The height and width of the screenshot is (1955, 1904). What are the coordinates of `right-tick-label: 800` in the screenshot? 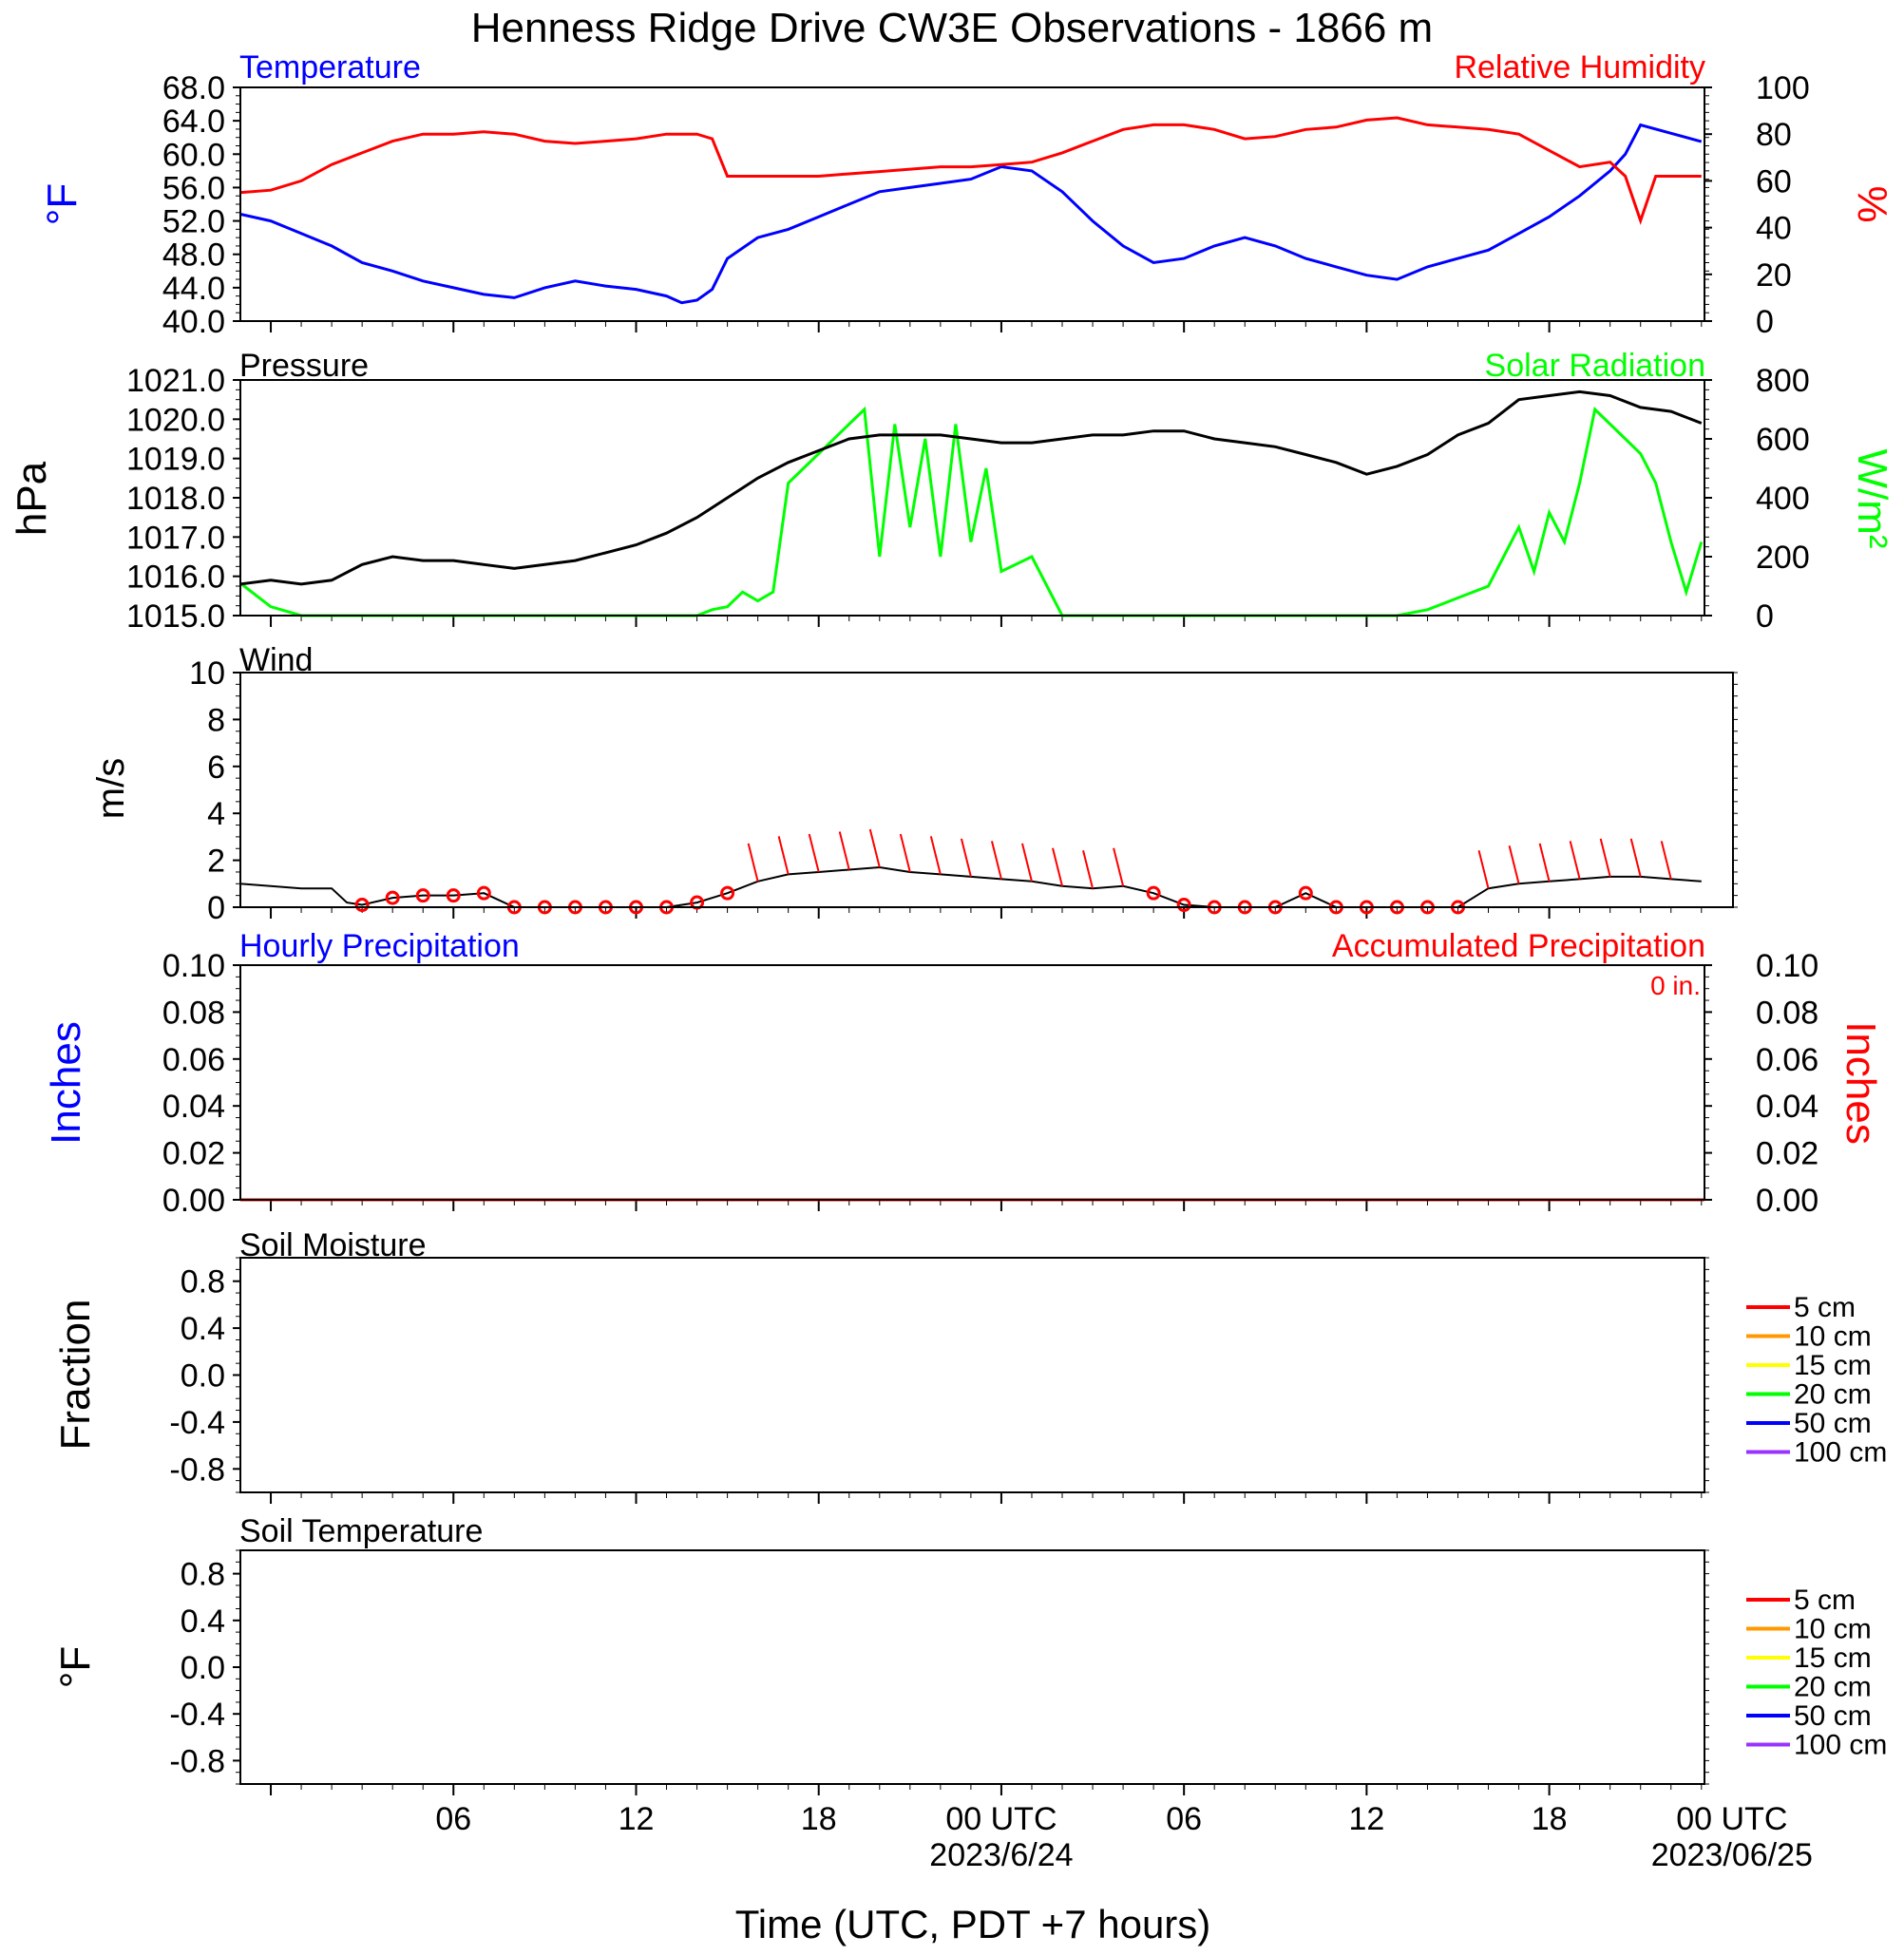 It's located at (1783, 381).